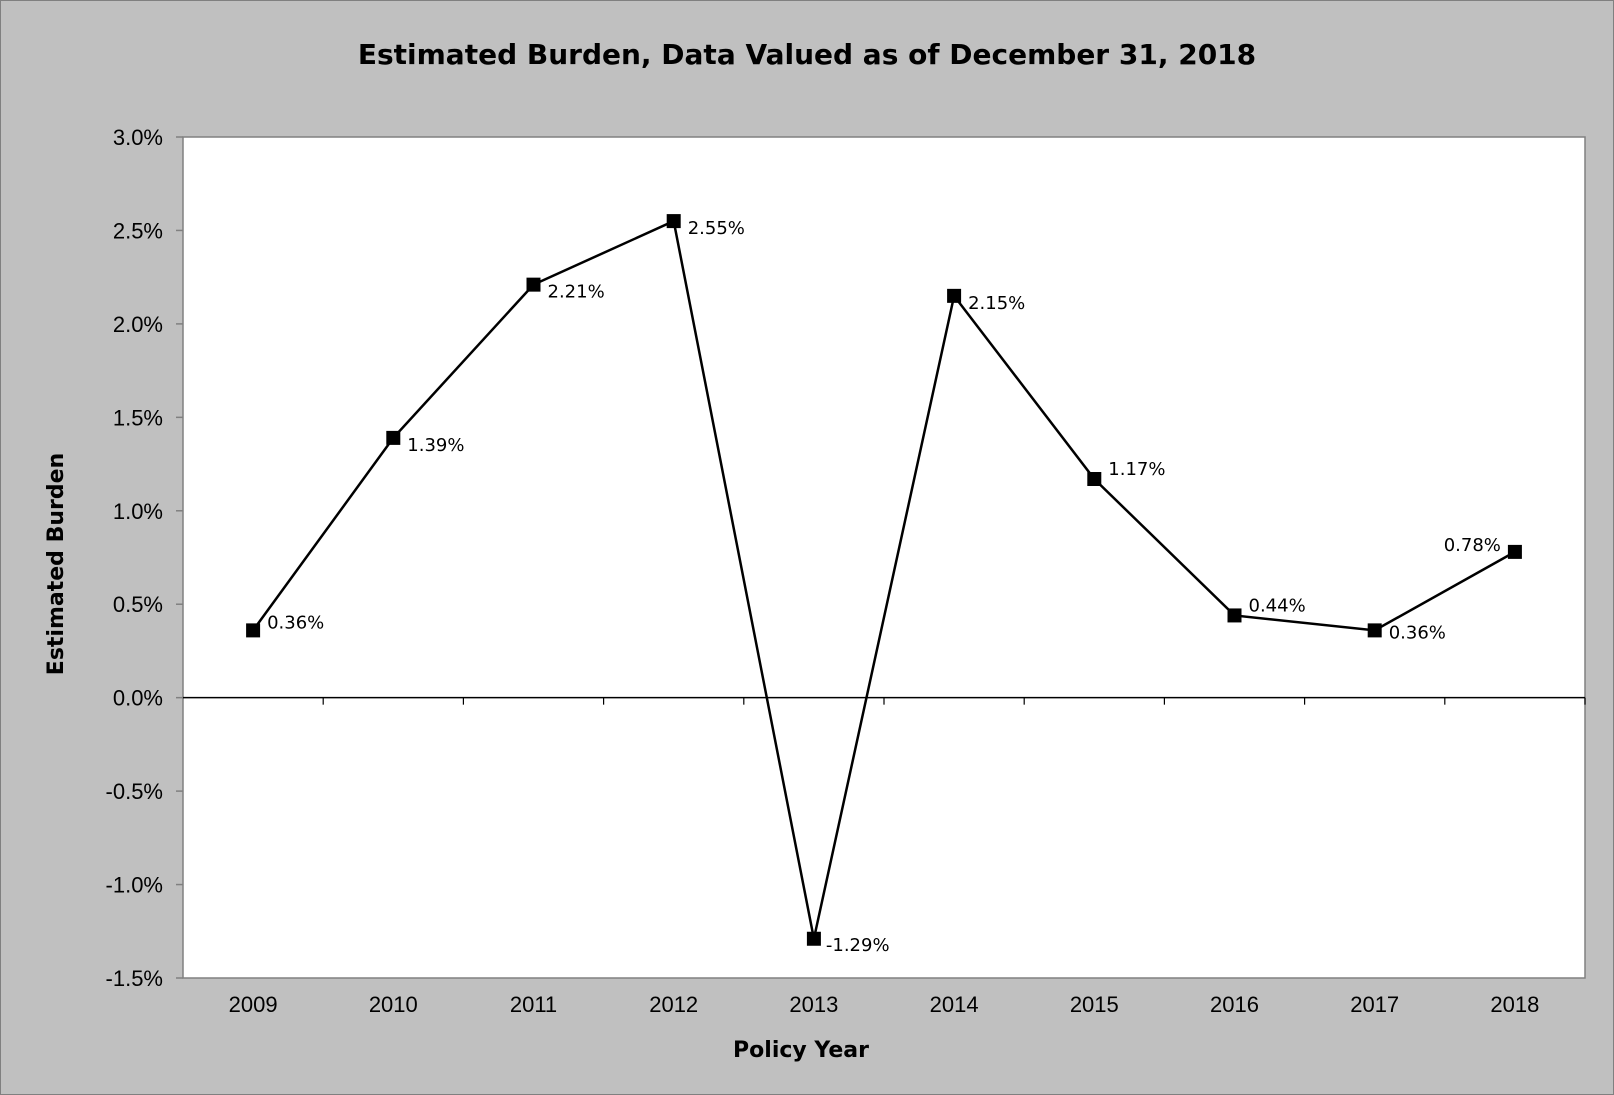 This screenshot has height=1095, width=1614. What do you see at coordinates (1094, 1004) in the screenshot?
I see `x-tick-label: 2015` at bounding box center [1094, 1004].